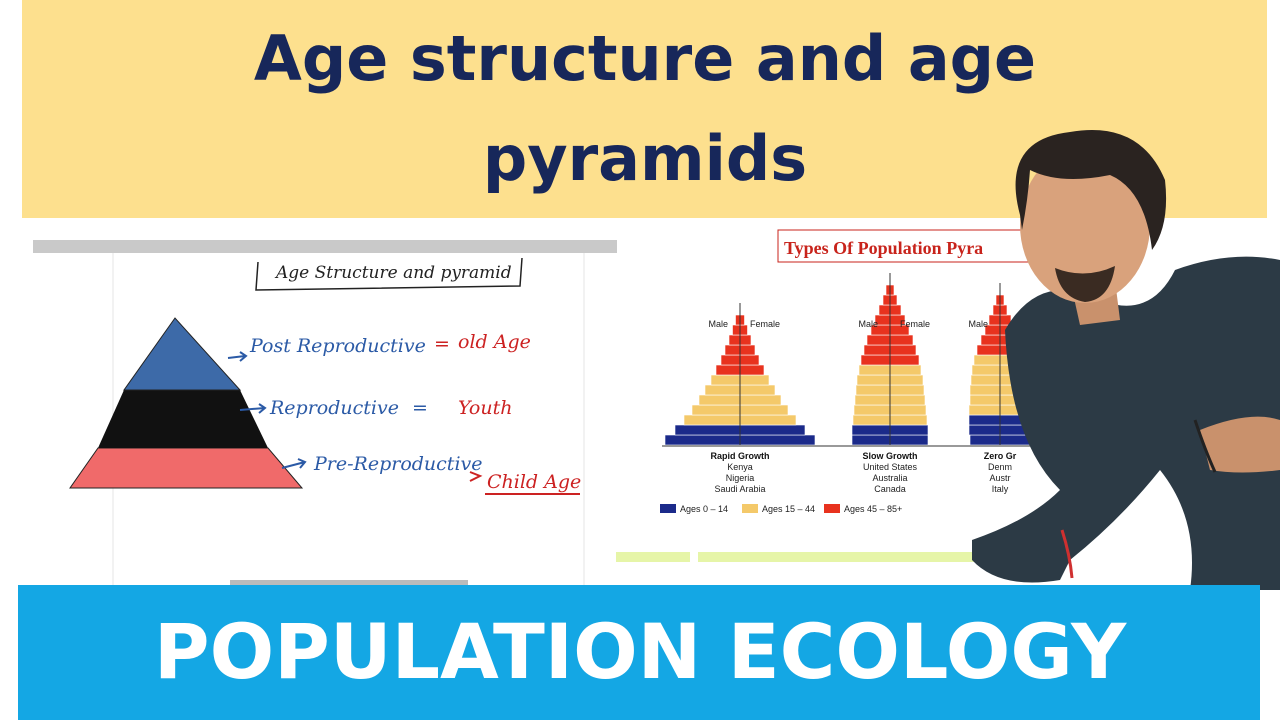  I want to click on legend-label: Ages 15 – 44, so click(788, 509).